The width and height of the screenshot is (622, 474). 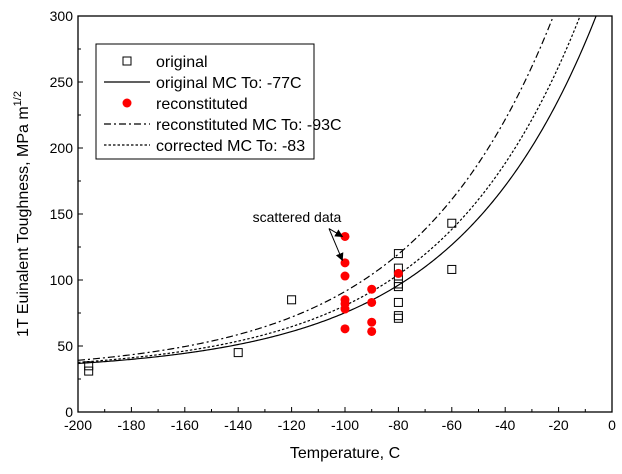 I want to click on y-tick-label: 50, so click(x=65, y=346).